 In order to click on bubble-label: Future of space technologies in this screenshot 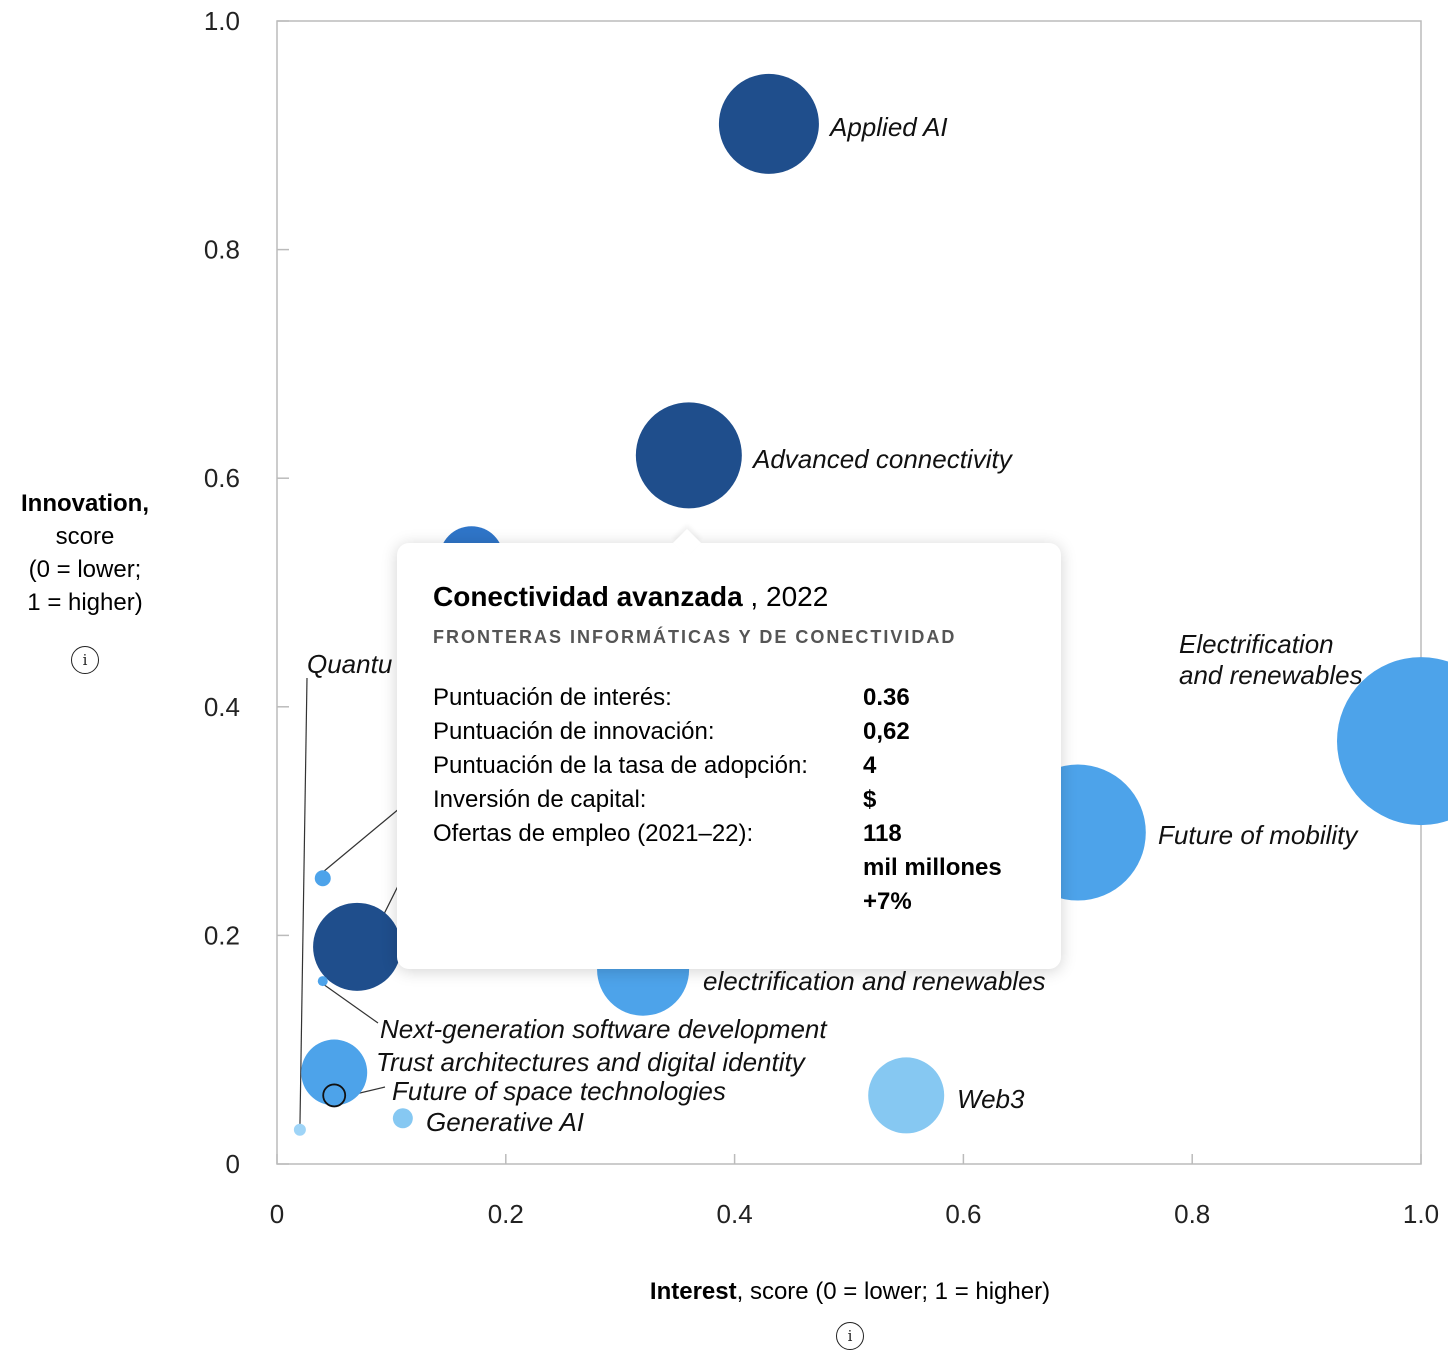, I will do `click(559, 1091)`.